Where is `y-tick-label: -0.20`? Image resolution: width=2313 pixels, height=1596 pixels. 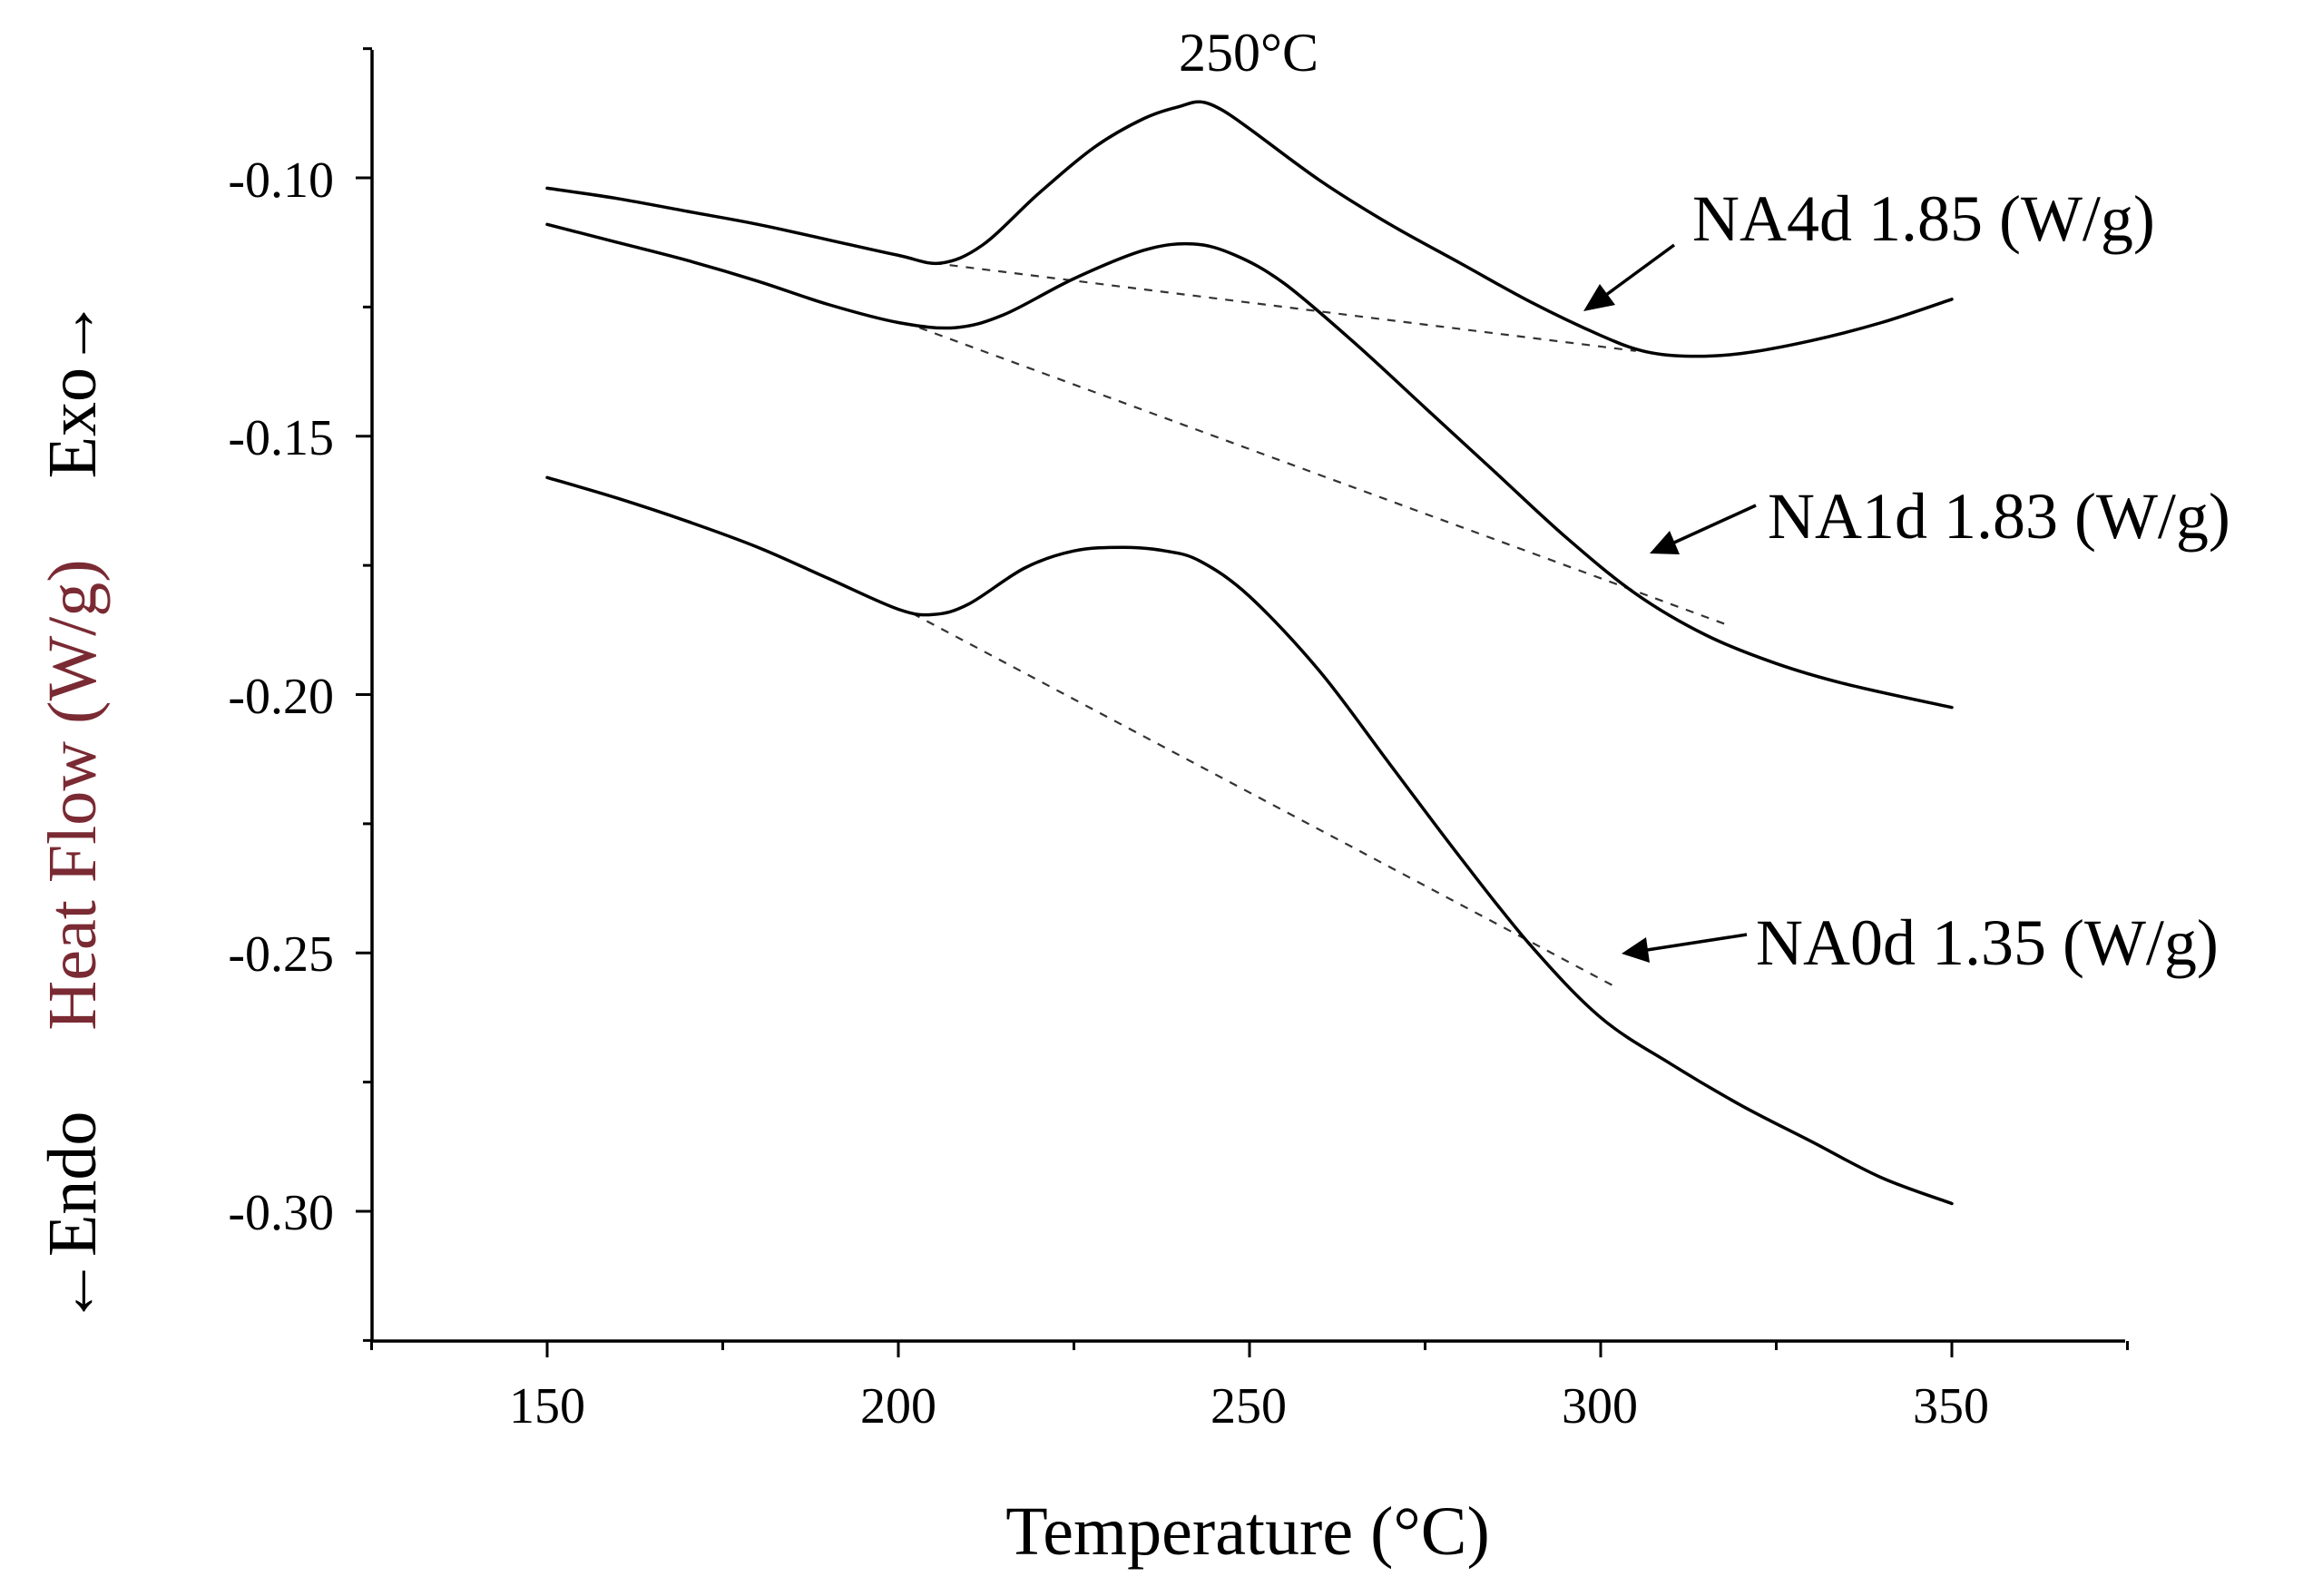
y-tick-label: -0.20 is located at coordinates (281, 697).